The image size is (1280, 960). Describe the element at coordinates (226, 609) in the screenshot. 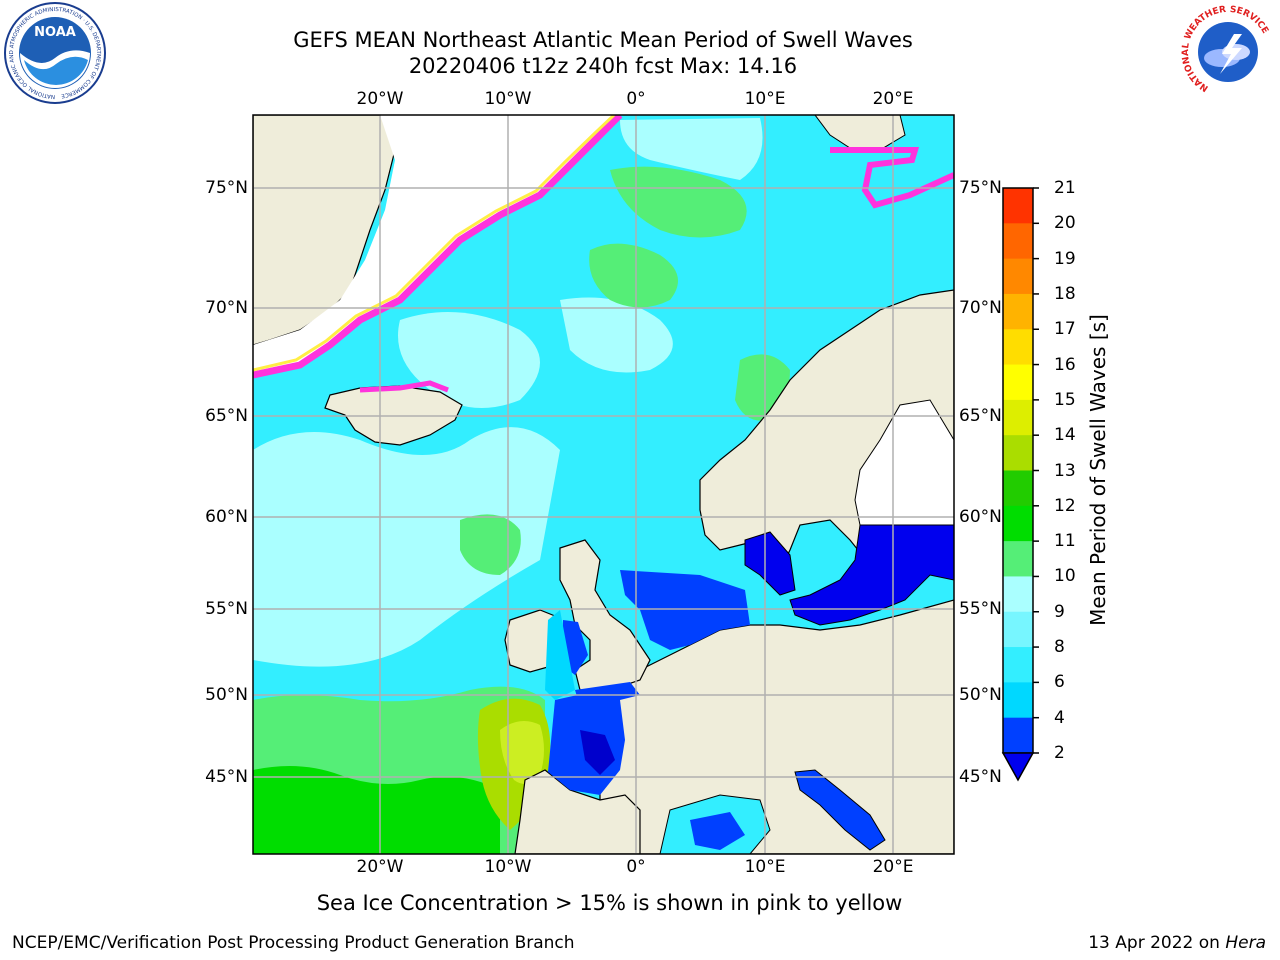

I see `lat-label-55-left: 55°N` at that location.